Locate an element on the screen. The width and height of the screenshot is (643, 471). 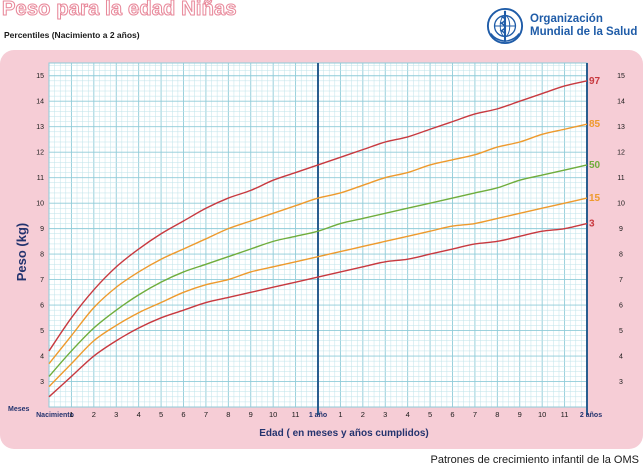
y-tick-label-right: 4 is located at coordinates (621, 357).